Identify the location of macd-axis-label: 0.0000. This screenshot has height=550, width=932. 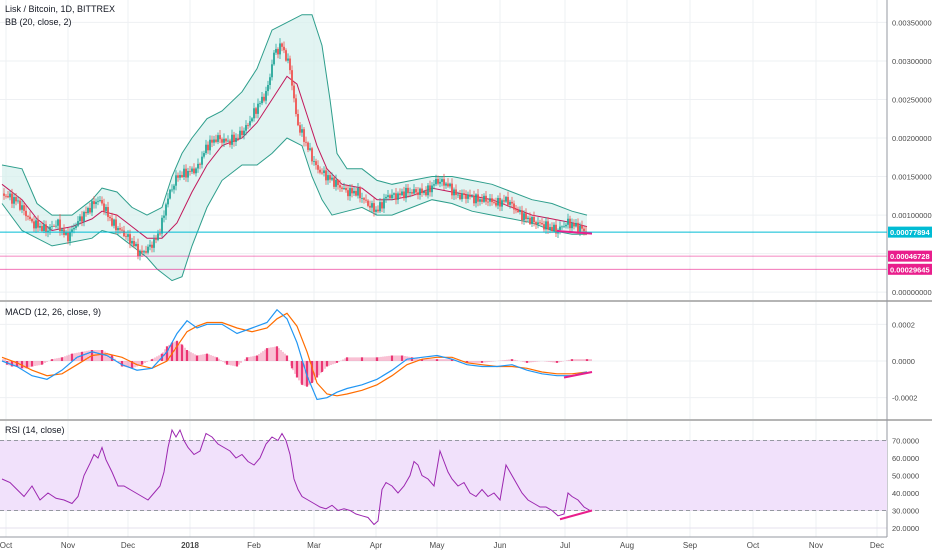
(903, 361).